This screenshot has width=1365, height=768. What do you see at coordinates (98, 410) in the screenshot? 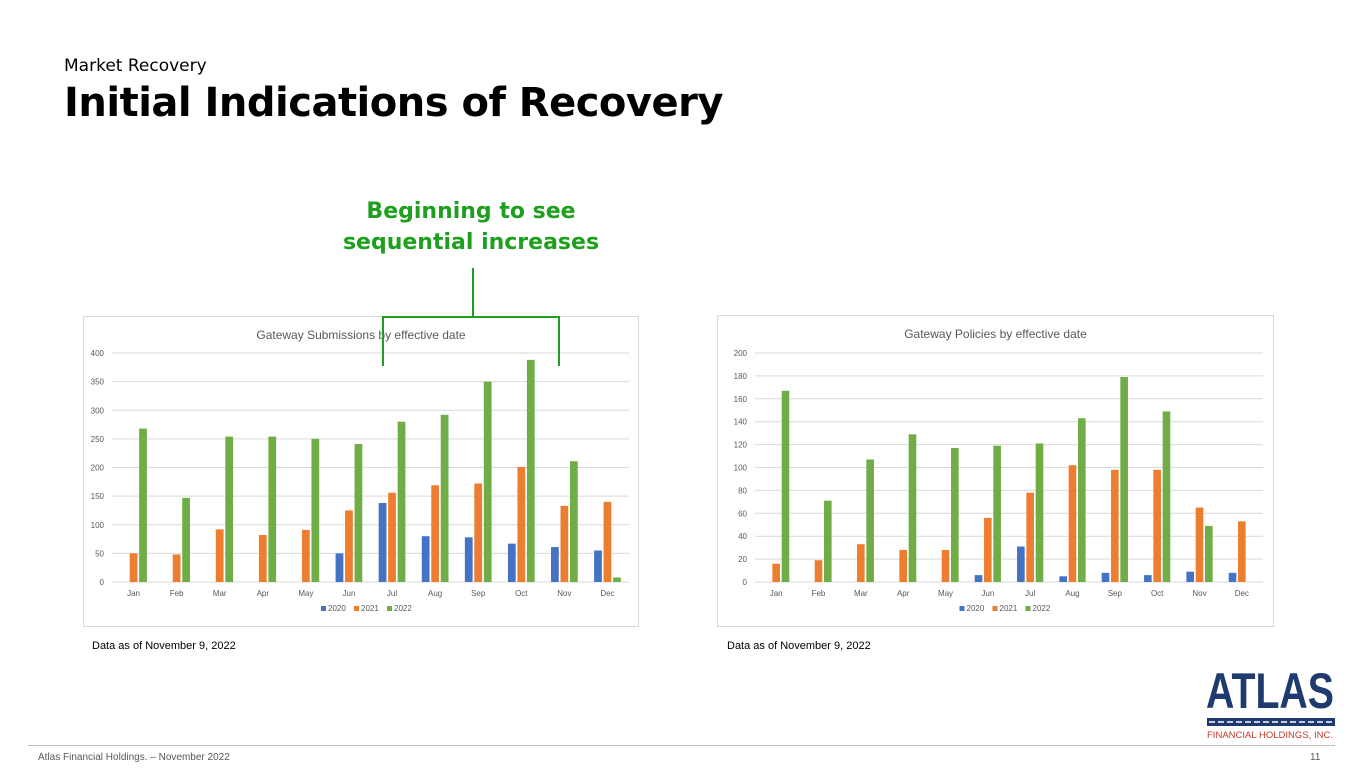
I see `y-tick-label: 300` at bounding box center [98, 410].